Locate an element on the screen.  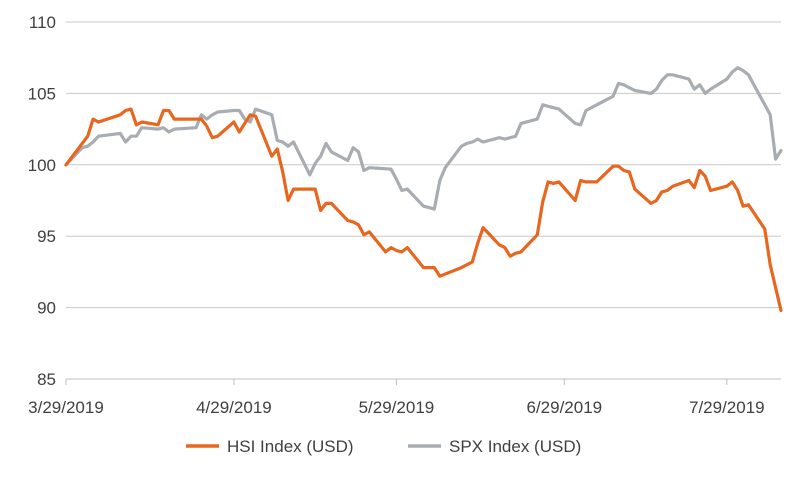
x-axis is located at coordinates (423, 381).